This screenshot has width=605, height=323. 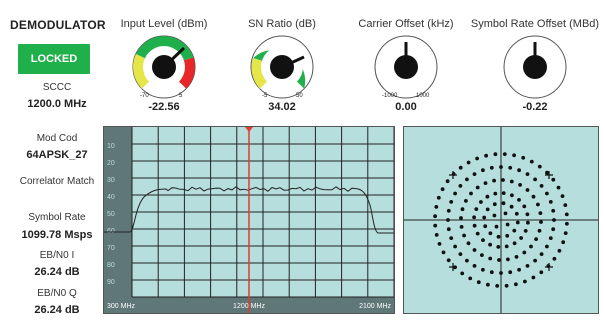 I want to click on sn-ratio-title: SN Ratio (dB), so click(x=282, y=24).